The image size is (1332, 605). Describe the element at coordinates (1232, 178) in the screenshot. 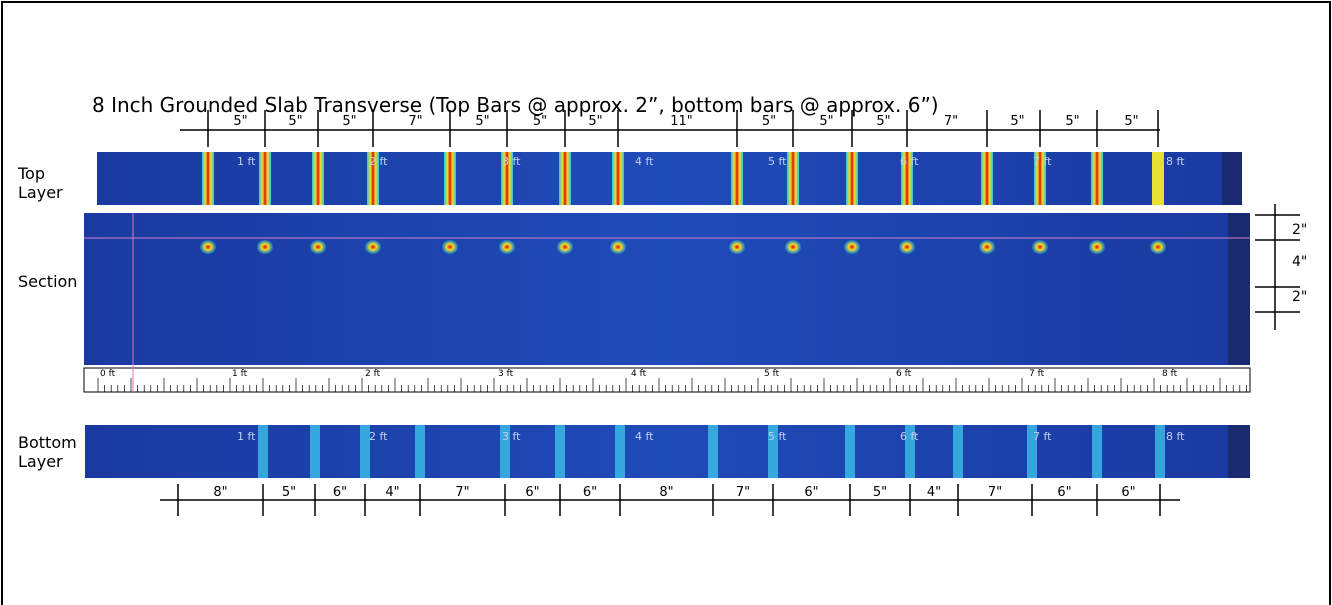

I see `top-edge` at that location.